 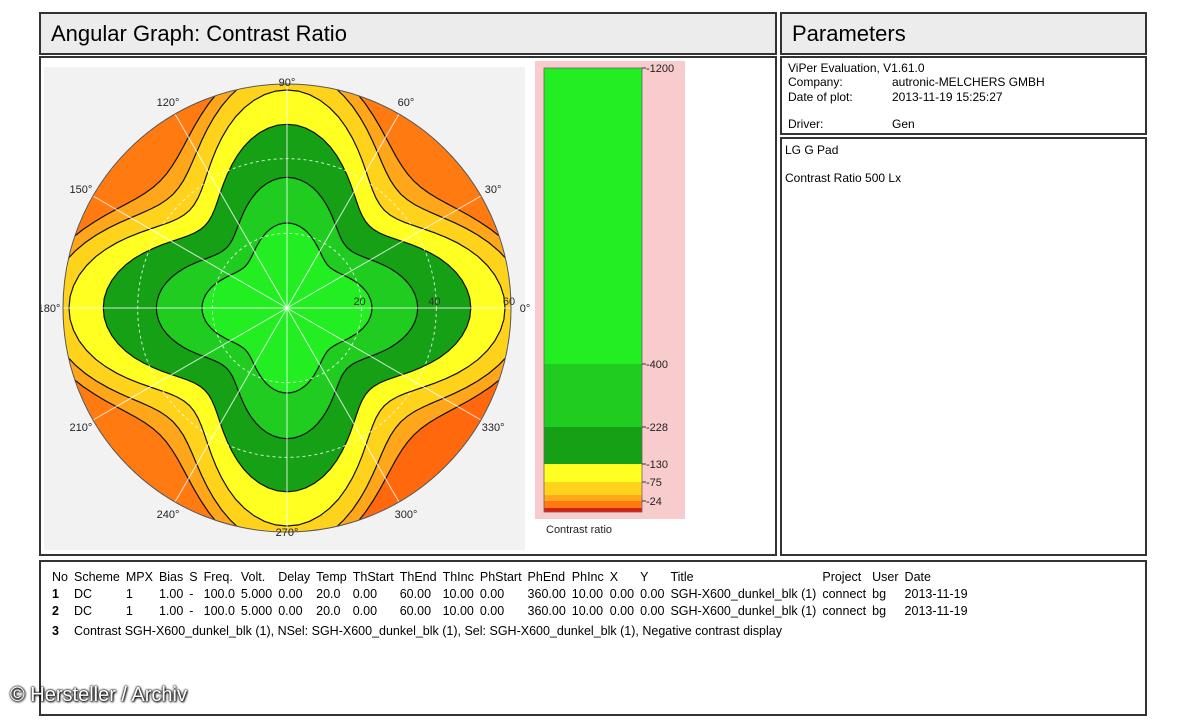 What do you see at coordinates (843, 178) in the screenshot?
I see `measurement-label: Contrast Ratio 500 Lx` at bounding box center [843, 178].